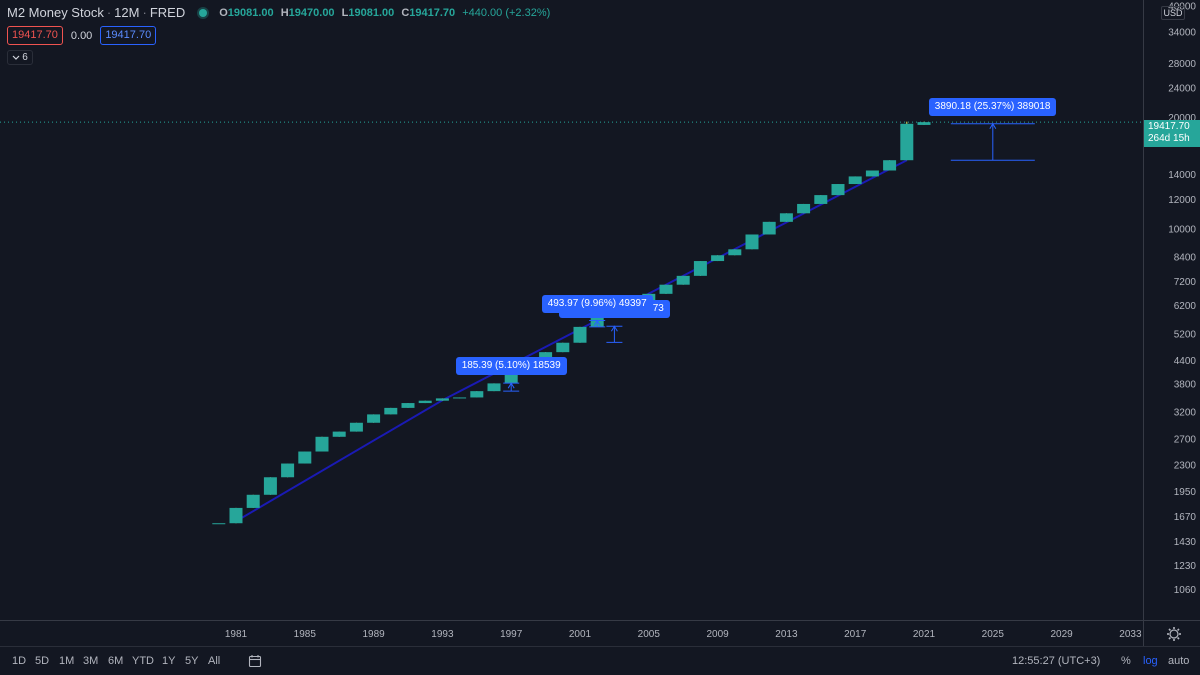  I want to click on price-tick-label: 6200, so click(1185, 306).